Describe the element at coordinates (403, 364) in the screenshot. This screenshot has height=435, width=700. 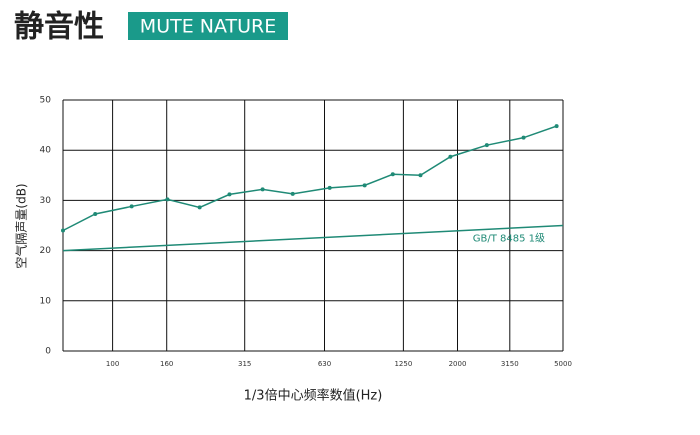
I see `x-tick-label: 1250` at that location.